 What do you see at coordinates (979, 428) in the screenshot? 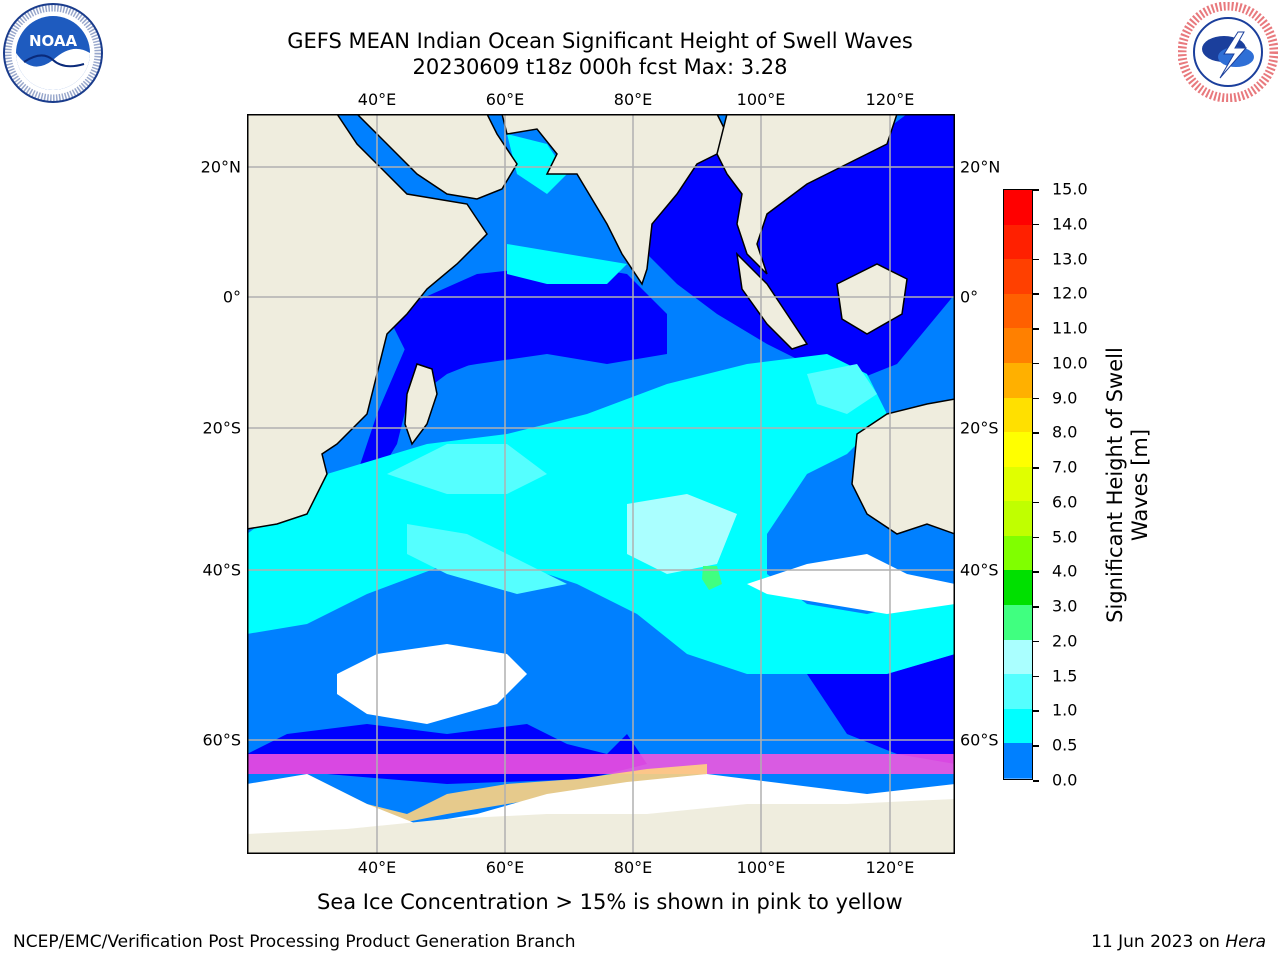
I see `lat-tick-right: 20°S` at bounding box center [979, 428].